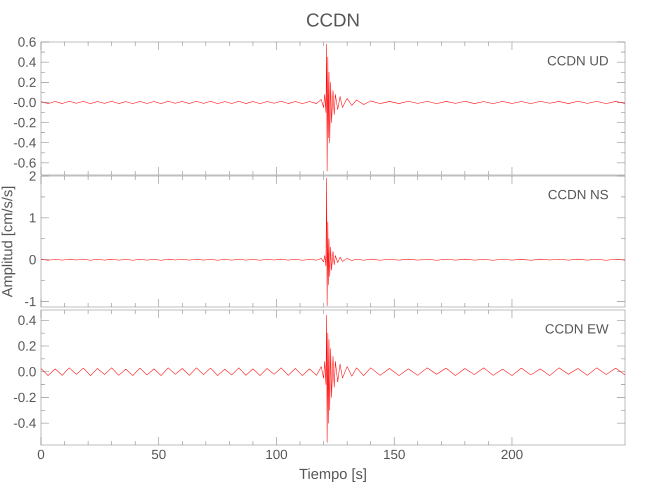 This screenshot has width=650, height=500. Describe the element at coordinates (577, 329) in the screenshot. I see `annotation: CCDN EW` at that location.